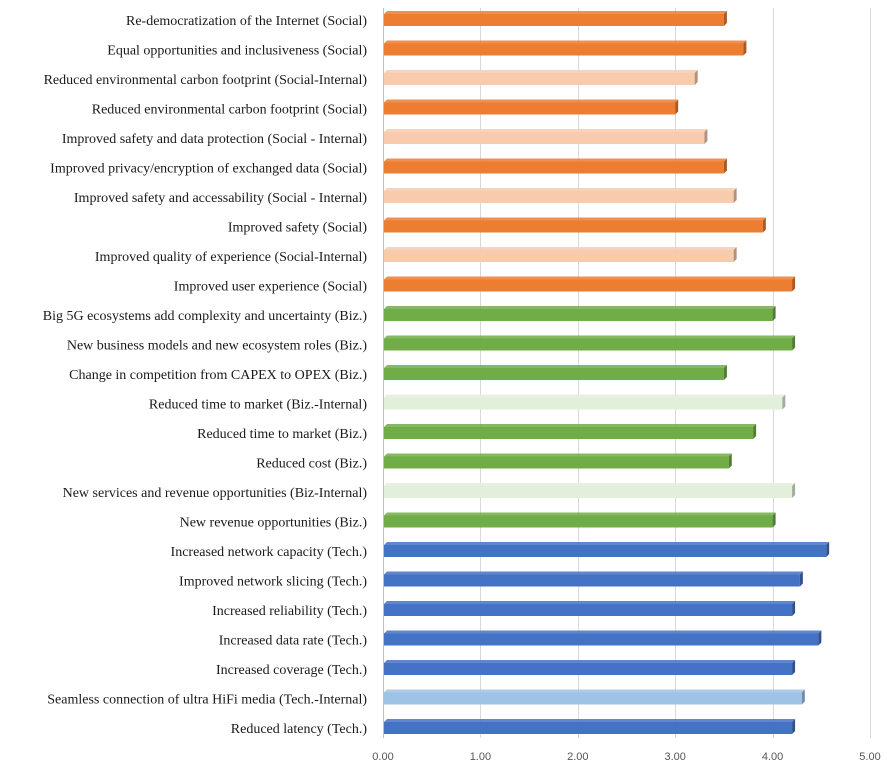 The height and width of the screenshot is (767, 887). Describe the element at coordinates (299, 729) in the screenshot. I see `category-label: Reduced latency (Tech.)` at that location.